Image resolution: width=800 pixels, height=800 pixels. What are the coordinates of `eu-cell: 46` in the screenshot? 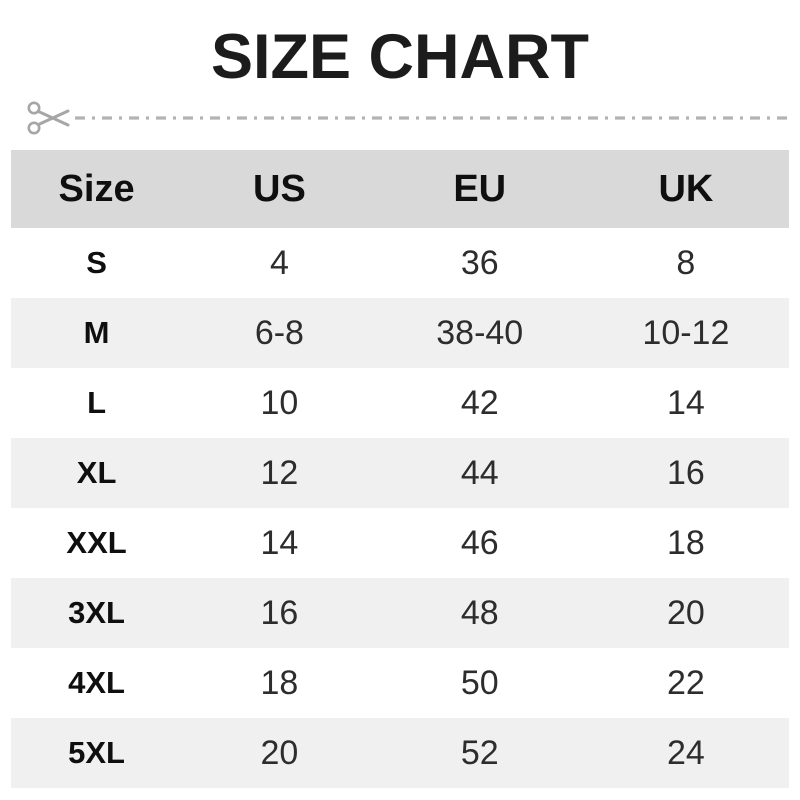 It's located at (479, 542).